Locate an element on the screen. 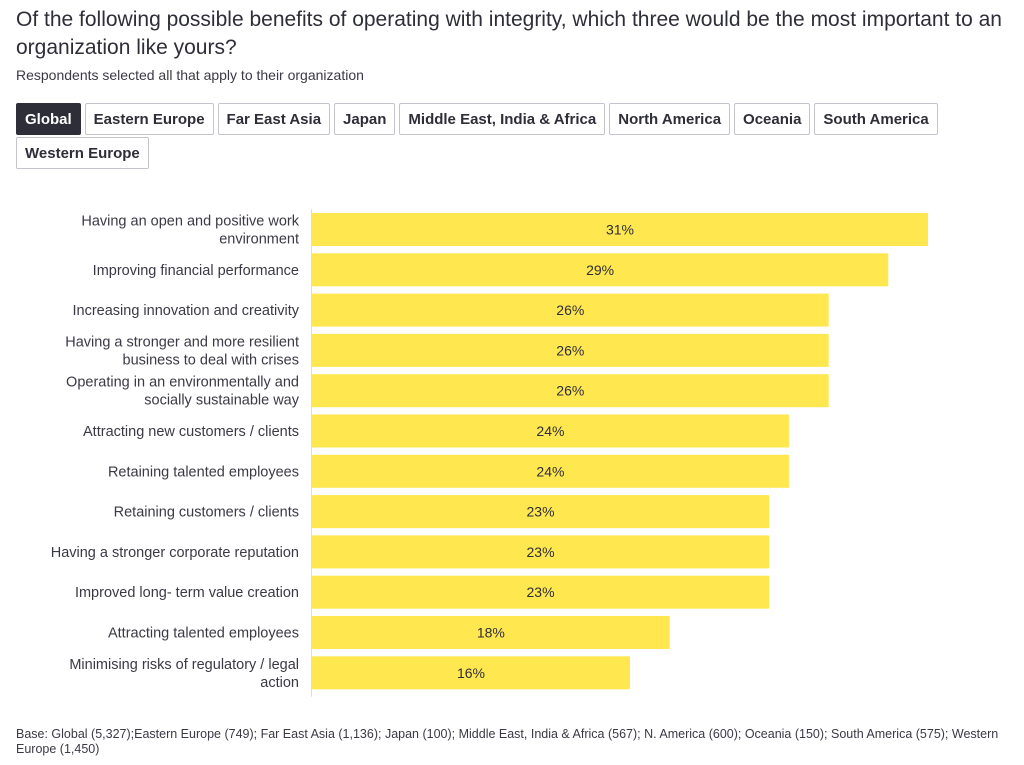  category-label-7-line-0: Retaining customers / clients is located at coordinates (206, 513).